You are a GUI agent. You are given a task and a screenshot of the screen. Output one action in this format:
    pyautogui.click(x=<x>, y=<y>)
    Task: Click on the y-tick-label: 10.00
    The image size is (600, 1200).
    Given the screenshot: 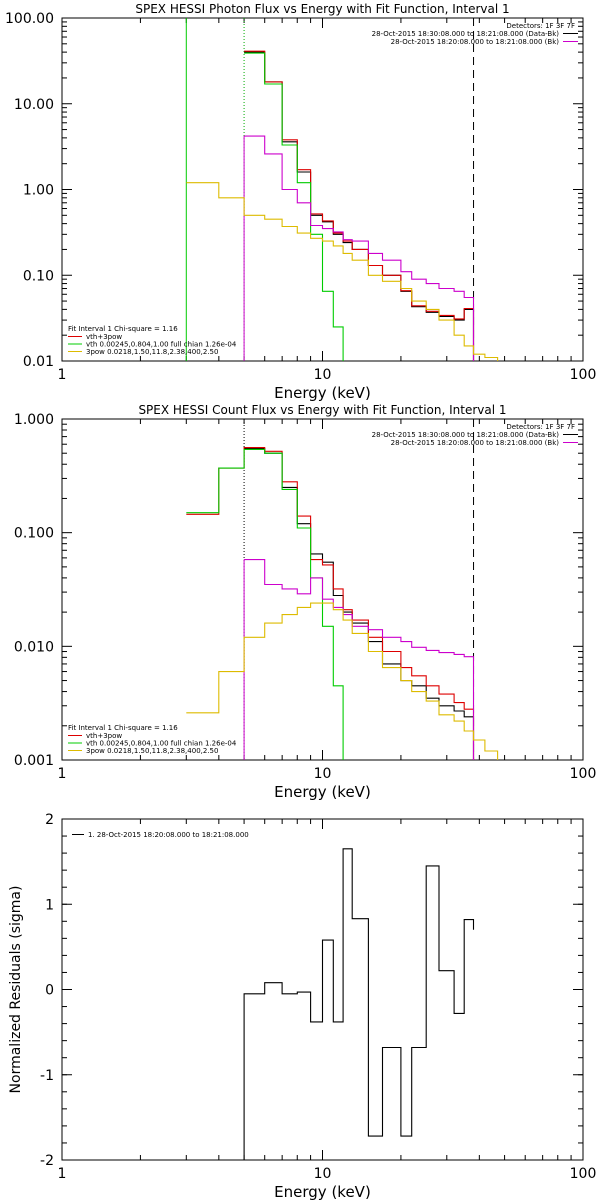 What is the action you would take?
    pyautogui.click(x=34, y=105)
    